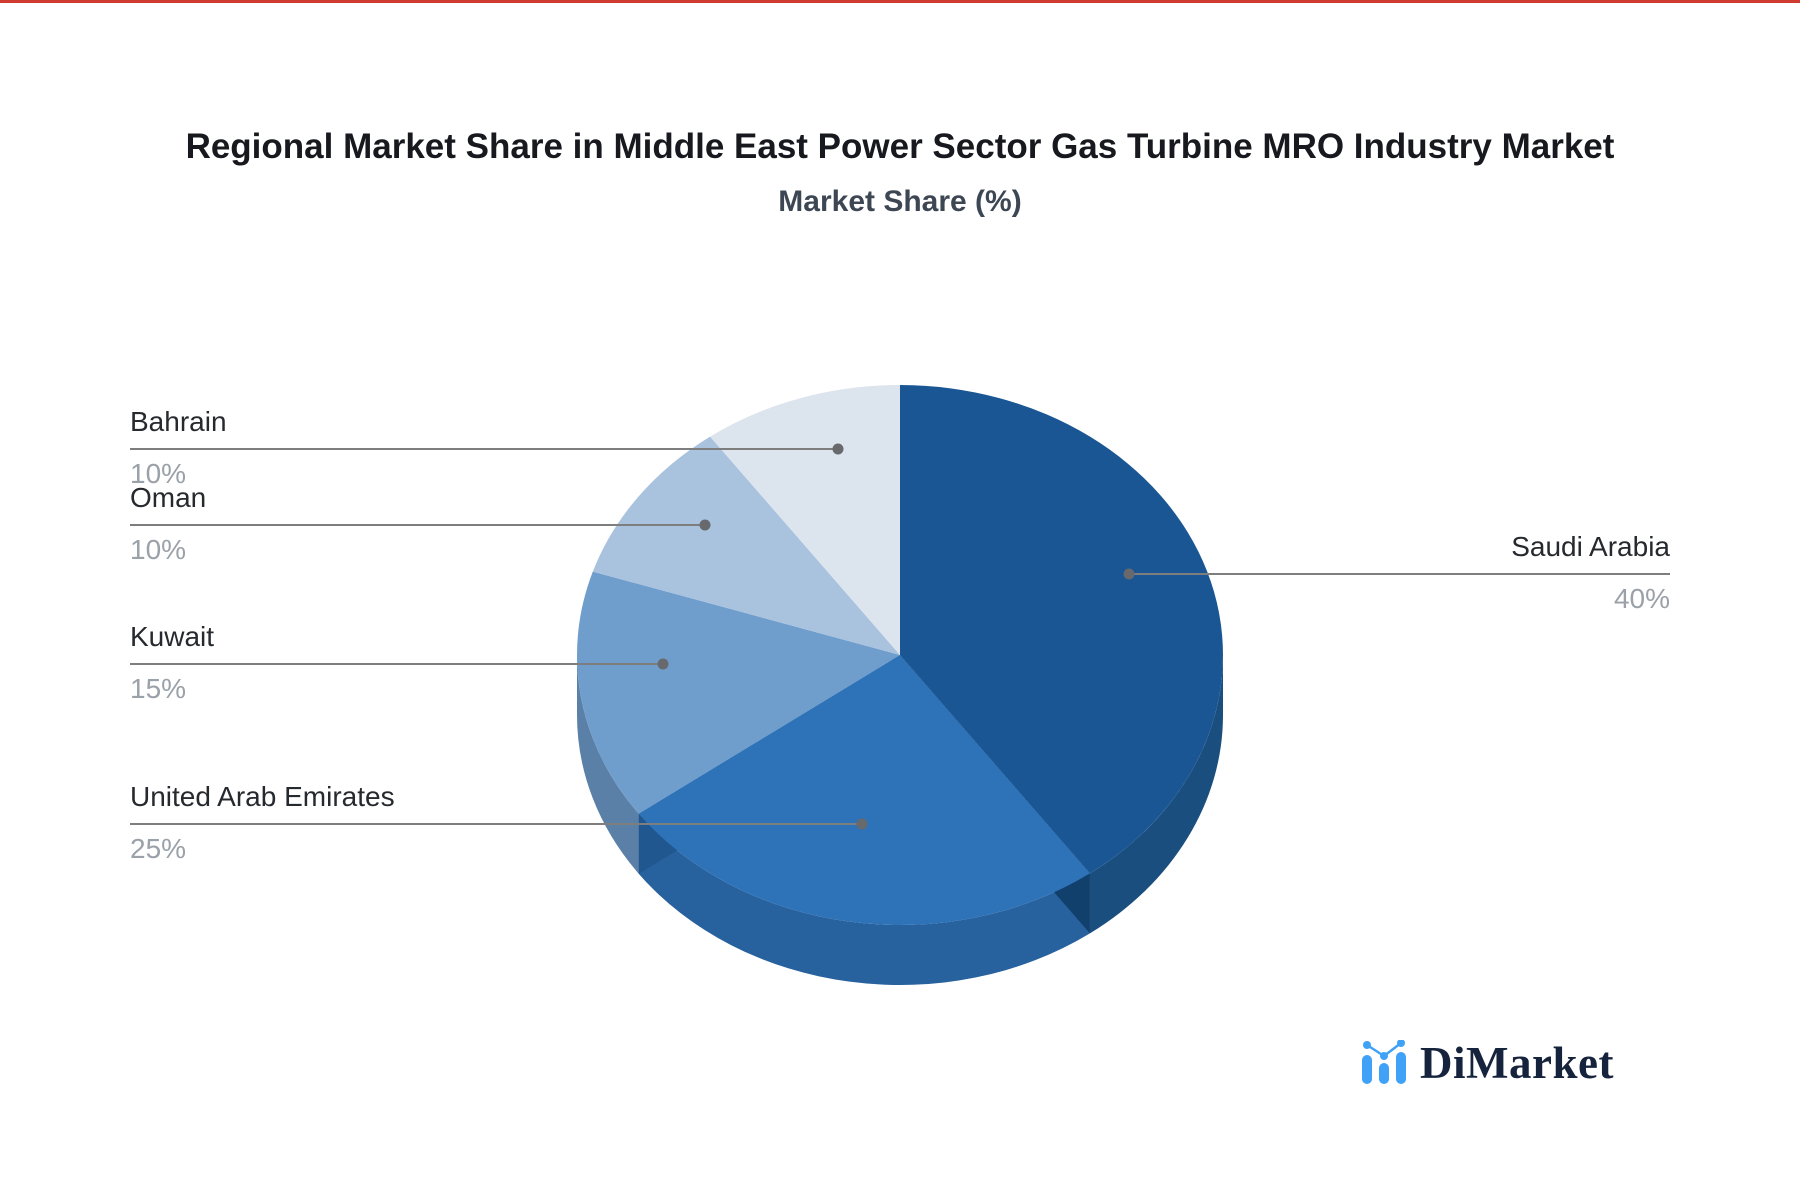  Describe the element at coordinates (158, 549) in the screenshot. I see `value-oman: 10%` at that location.